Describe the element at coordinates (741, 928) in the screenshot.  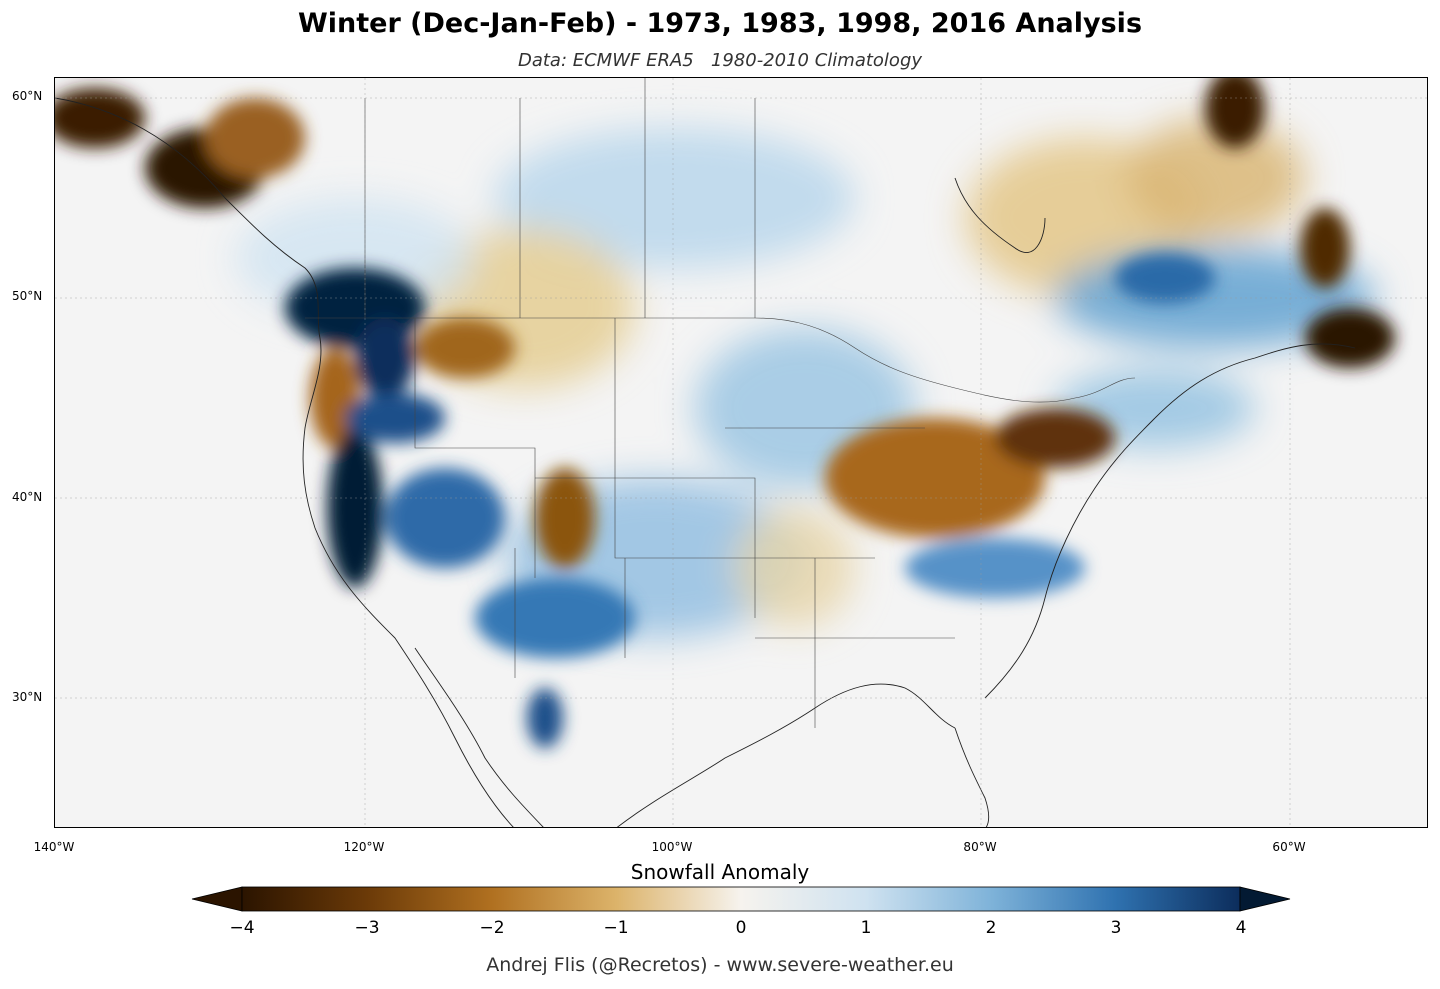
I see `colorbar-tick: 0` at that location.